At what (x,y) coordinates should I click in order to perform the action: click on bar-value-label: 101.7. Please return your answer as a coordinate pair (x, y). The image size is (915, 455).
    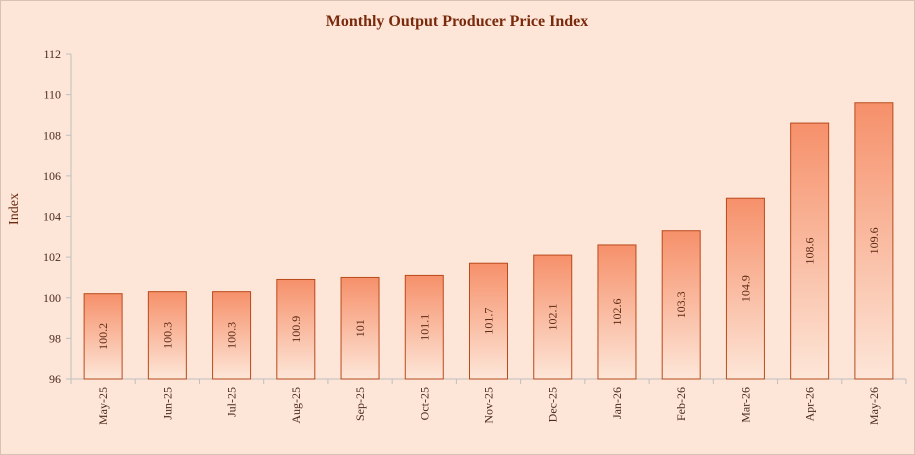
    Looking at the image, I should click on (489, 321).